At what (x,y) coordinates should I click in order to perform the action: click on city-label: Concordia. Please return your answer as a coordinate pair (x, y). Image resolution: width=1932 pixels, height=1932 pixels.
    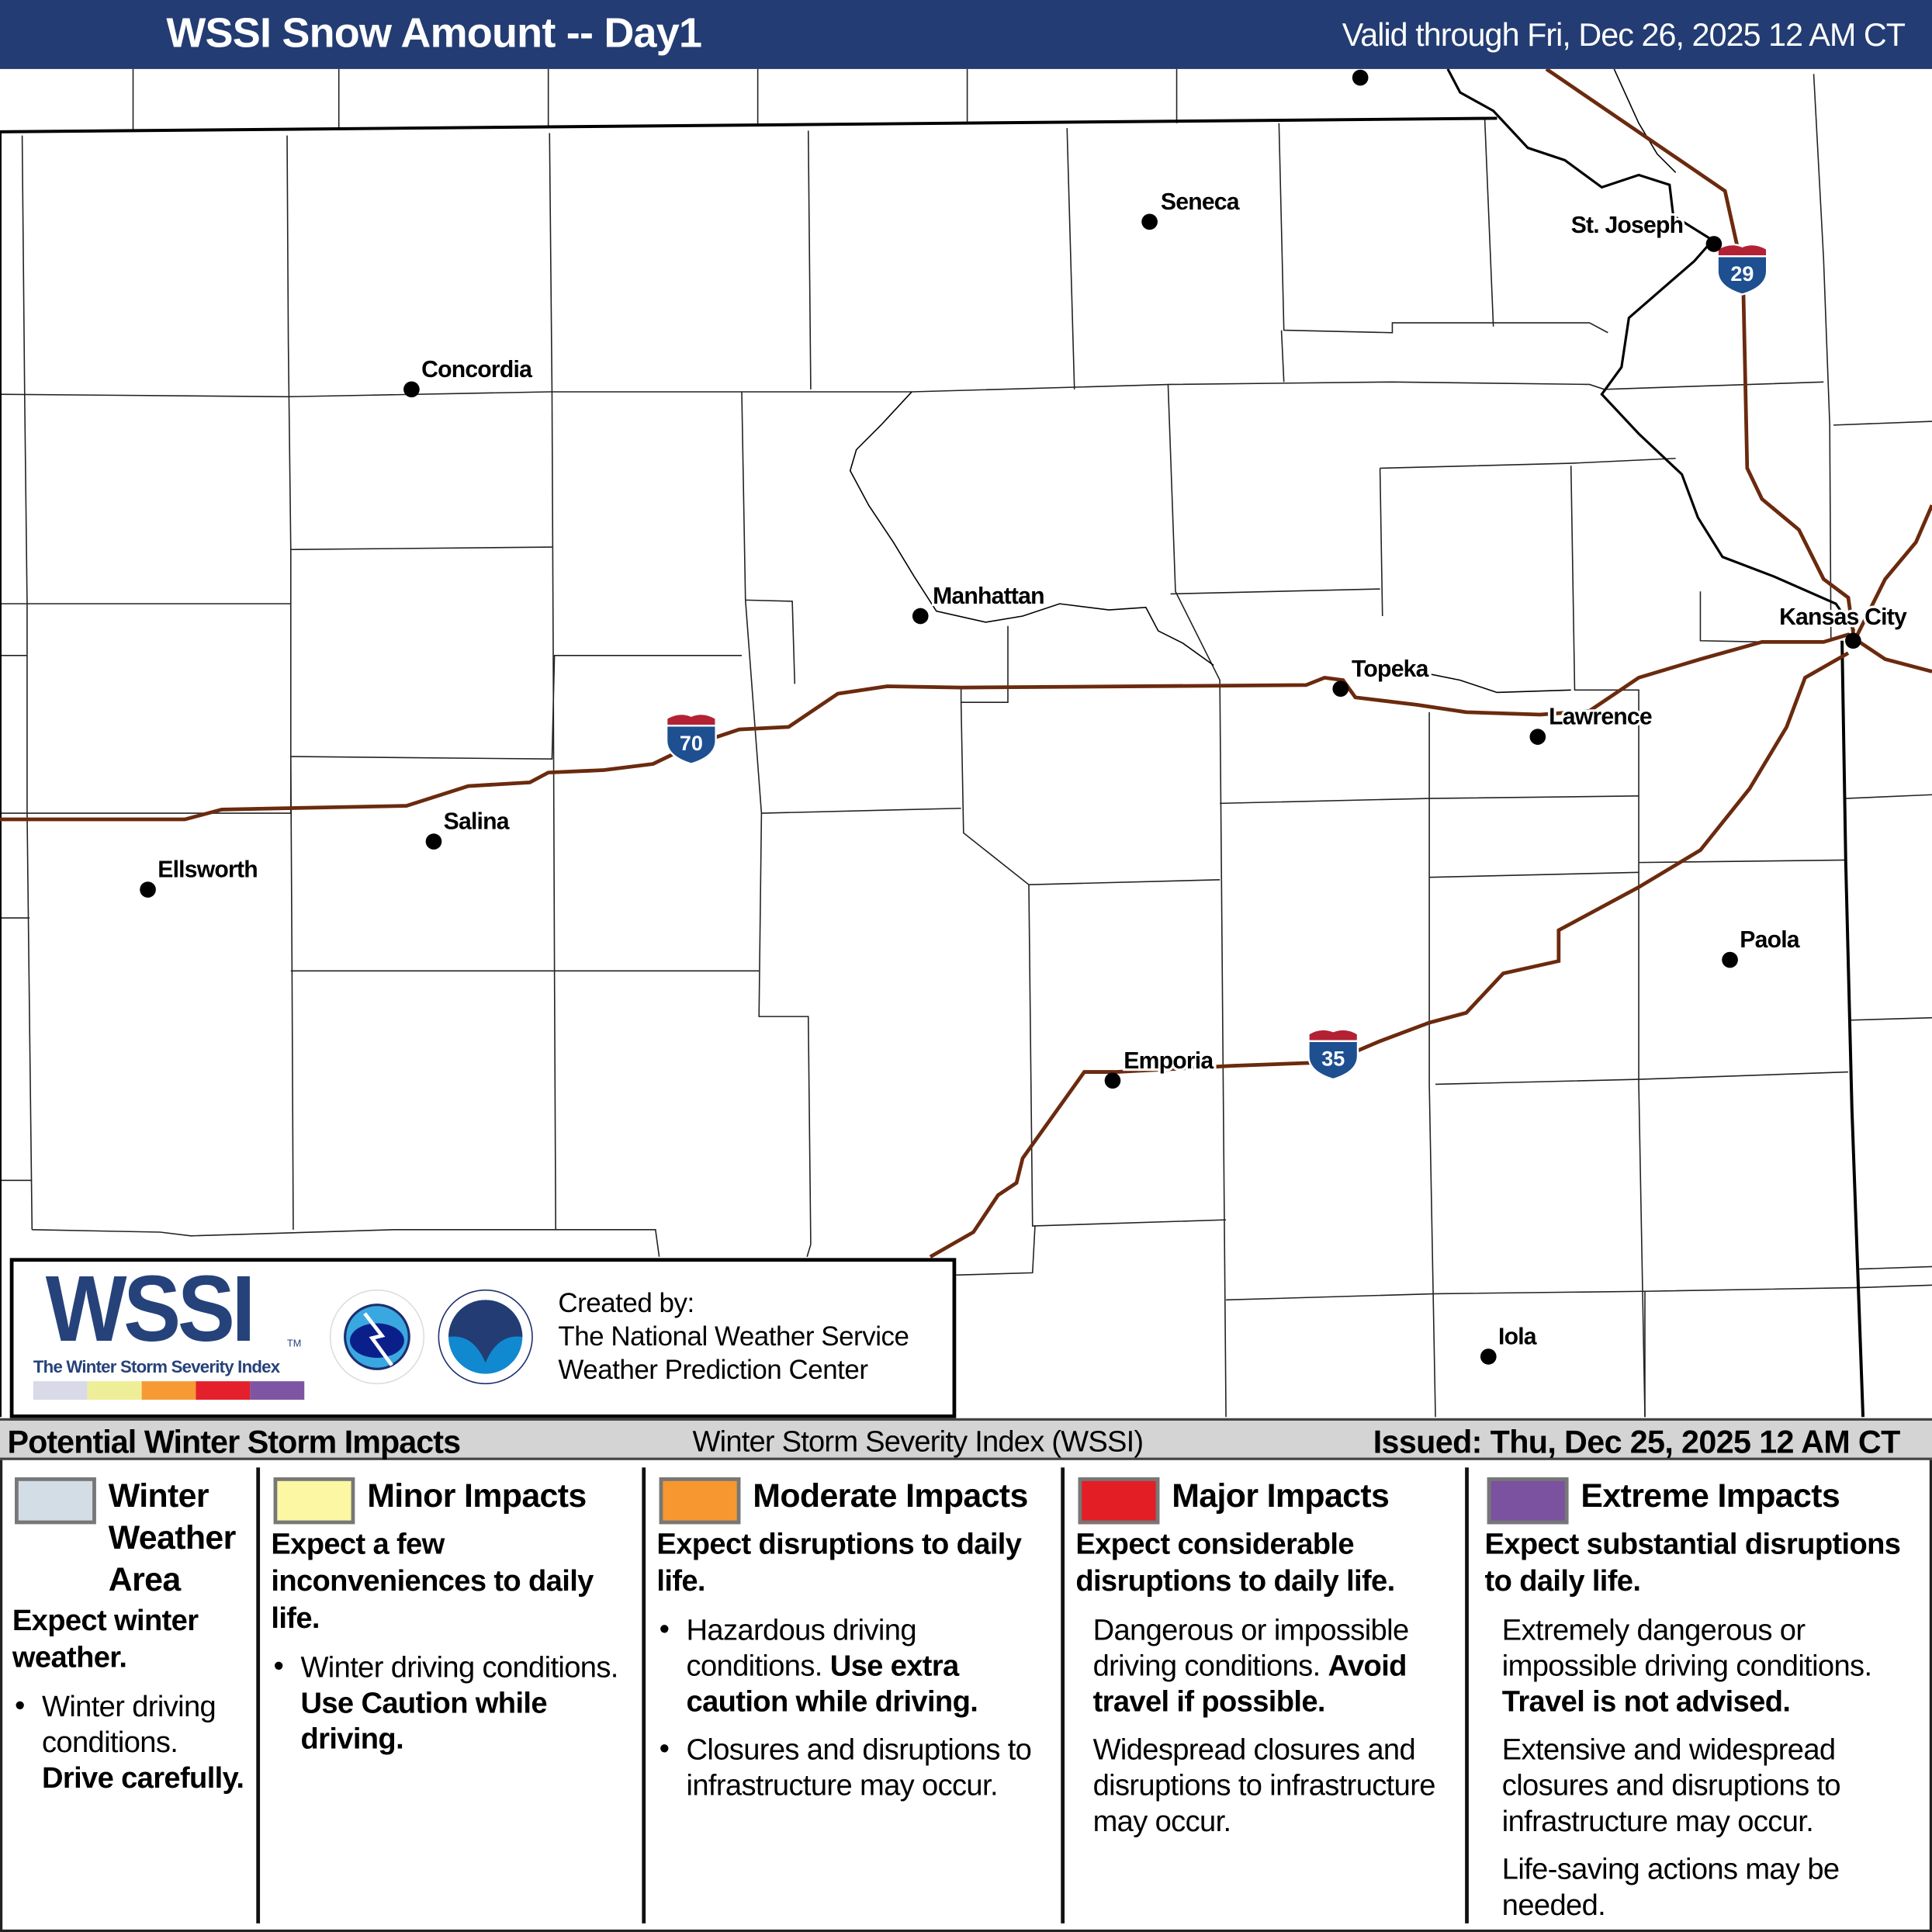
    Looking at the image, I should click on (476, 370).